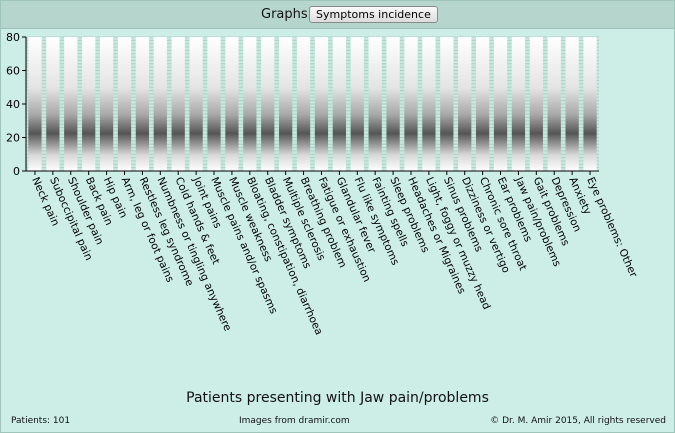 The height and width of the screenshot is (433, 675). What do you see at coordinates (287, 14) in the screenshot?
I see `graphs-label: Graphs:` at bounding box center [287, 14].